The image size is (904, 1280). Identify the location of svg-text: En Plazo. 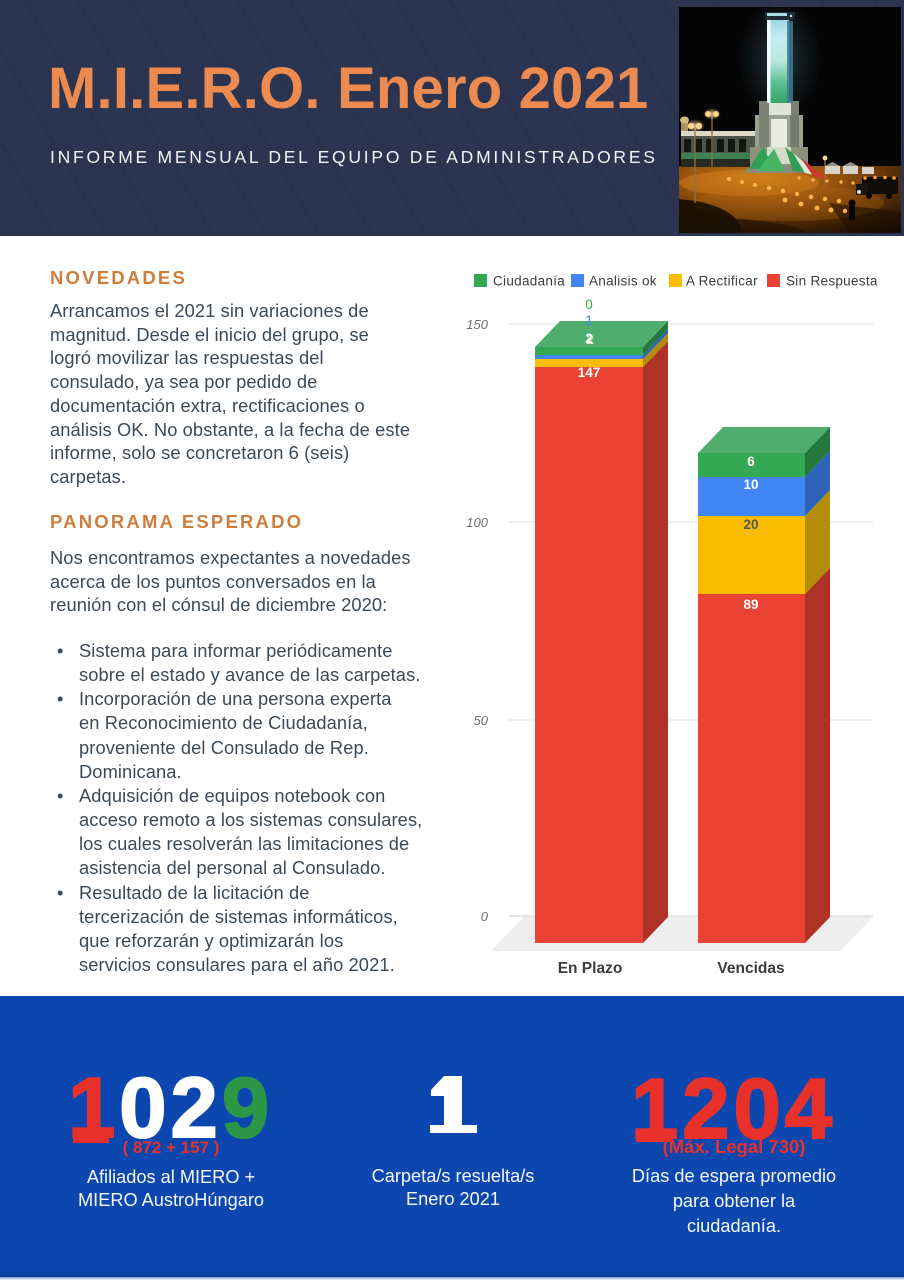
(590, 968).